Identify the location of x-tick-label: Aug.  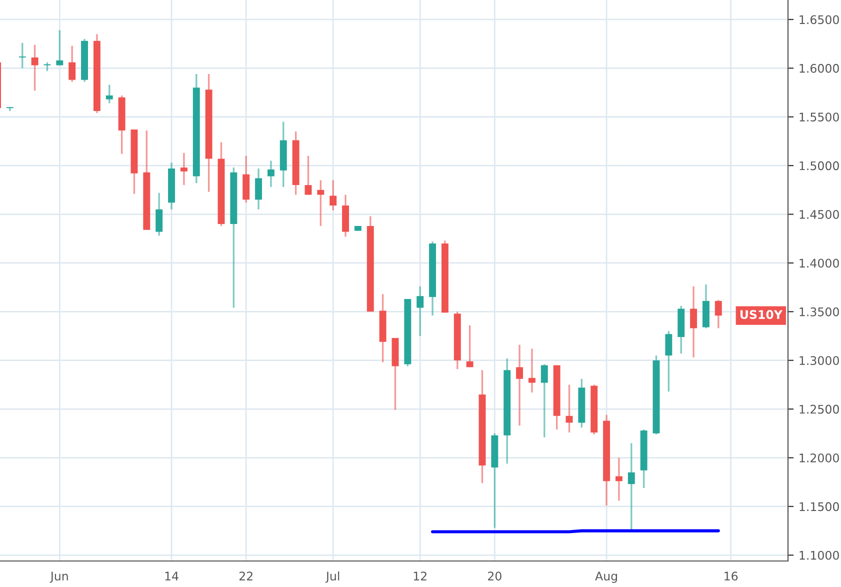
(606, 577).